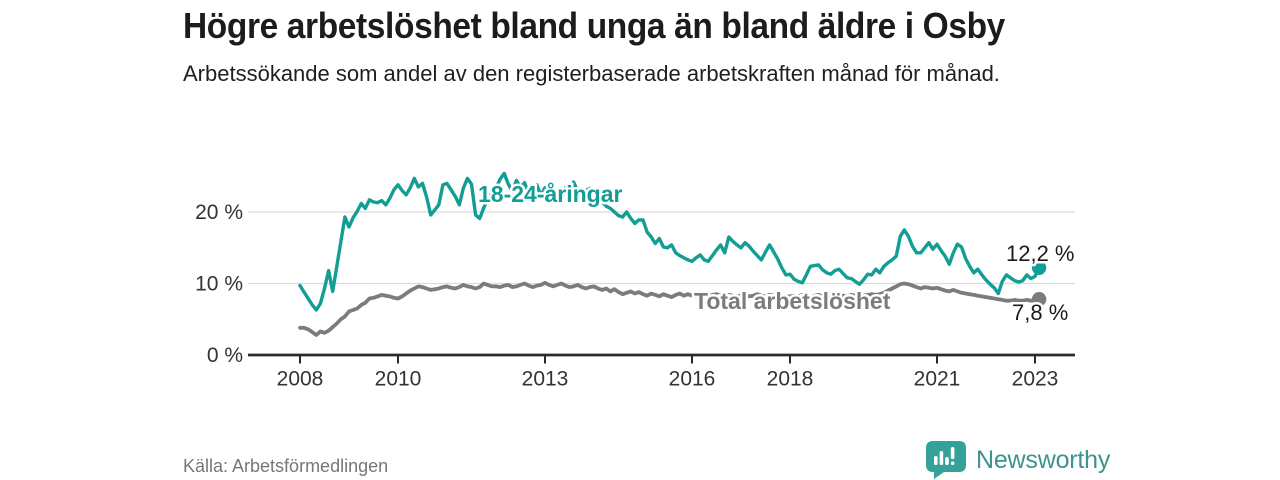  What do you see at coordinates (692, 379) in the screenshot?
I see `svg-text: 2016` at bounding box center [692, 379].